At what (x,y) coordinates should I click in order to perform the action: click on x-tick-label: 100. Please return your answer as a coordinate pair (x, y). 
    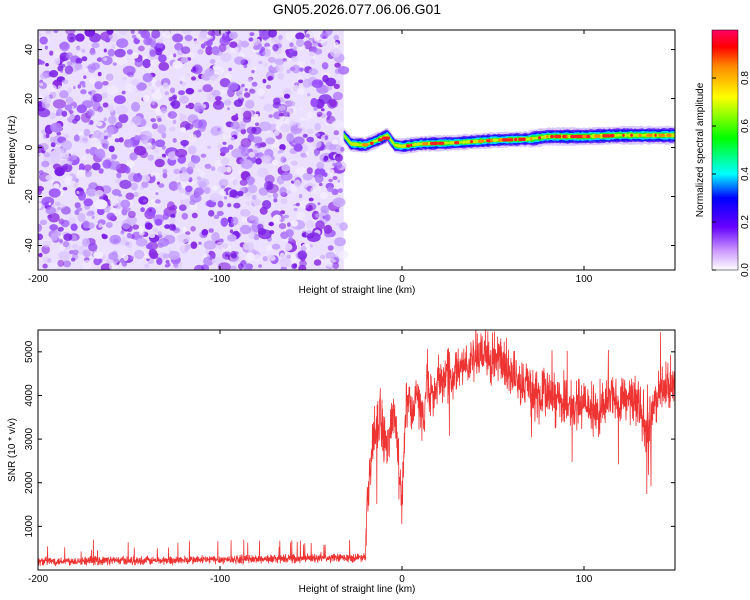
    Looking at the image, I should click on (584, 279).